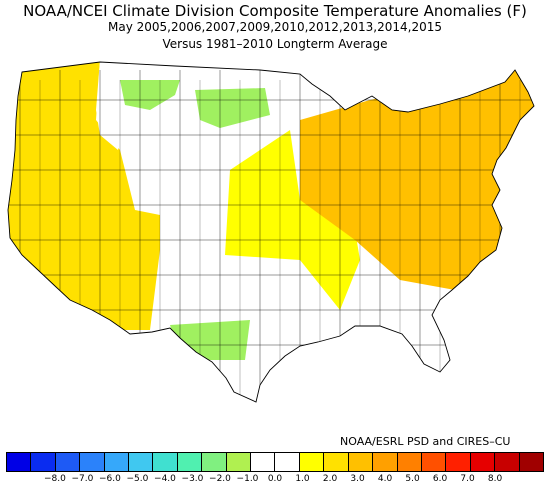 This screenshot has height=492, width=550. What do you see at coordinates (467, 479) in the screenshot?
I see `legend-tick-label: 7.0` at bounding box center [467, 479].